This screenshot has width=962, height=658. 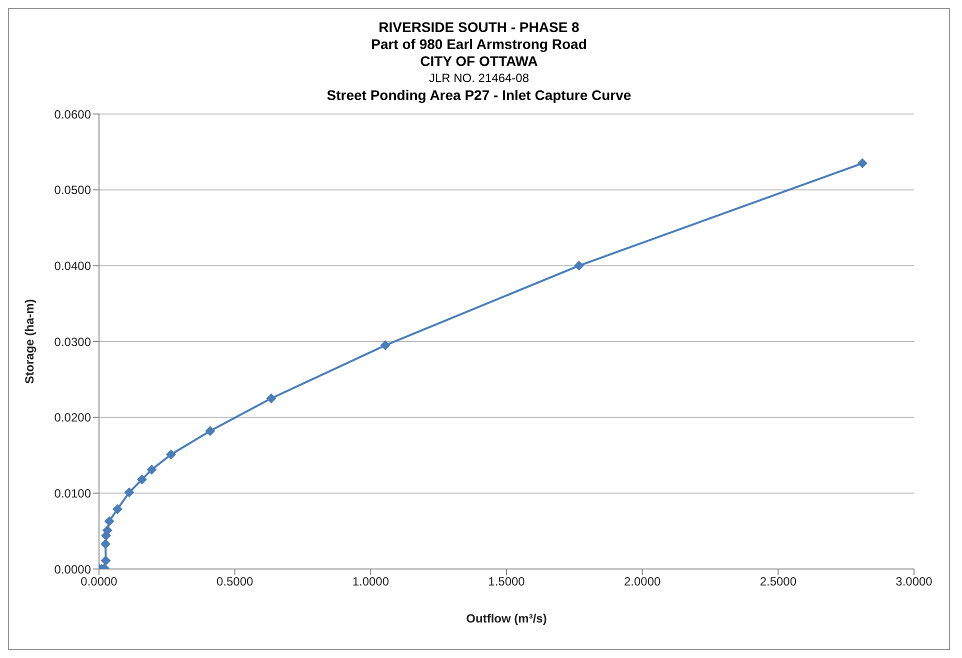 What do you see at coordinates (73, 417) in the screenshot?
I see `y-tick-label: 0.0200` at bounding box center [73, 417].